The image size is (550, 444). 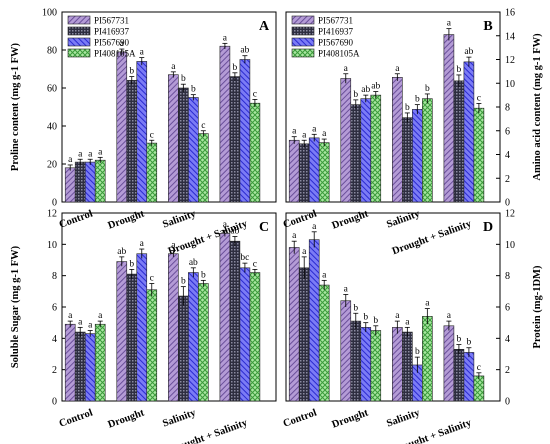 What do you see at coordinates (264, 26) in the screenshot?
I see `panel-letter: A` at bounding box center [264, 26].